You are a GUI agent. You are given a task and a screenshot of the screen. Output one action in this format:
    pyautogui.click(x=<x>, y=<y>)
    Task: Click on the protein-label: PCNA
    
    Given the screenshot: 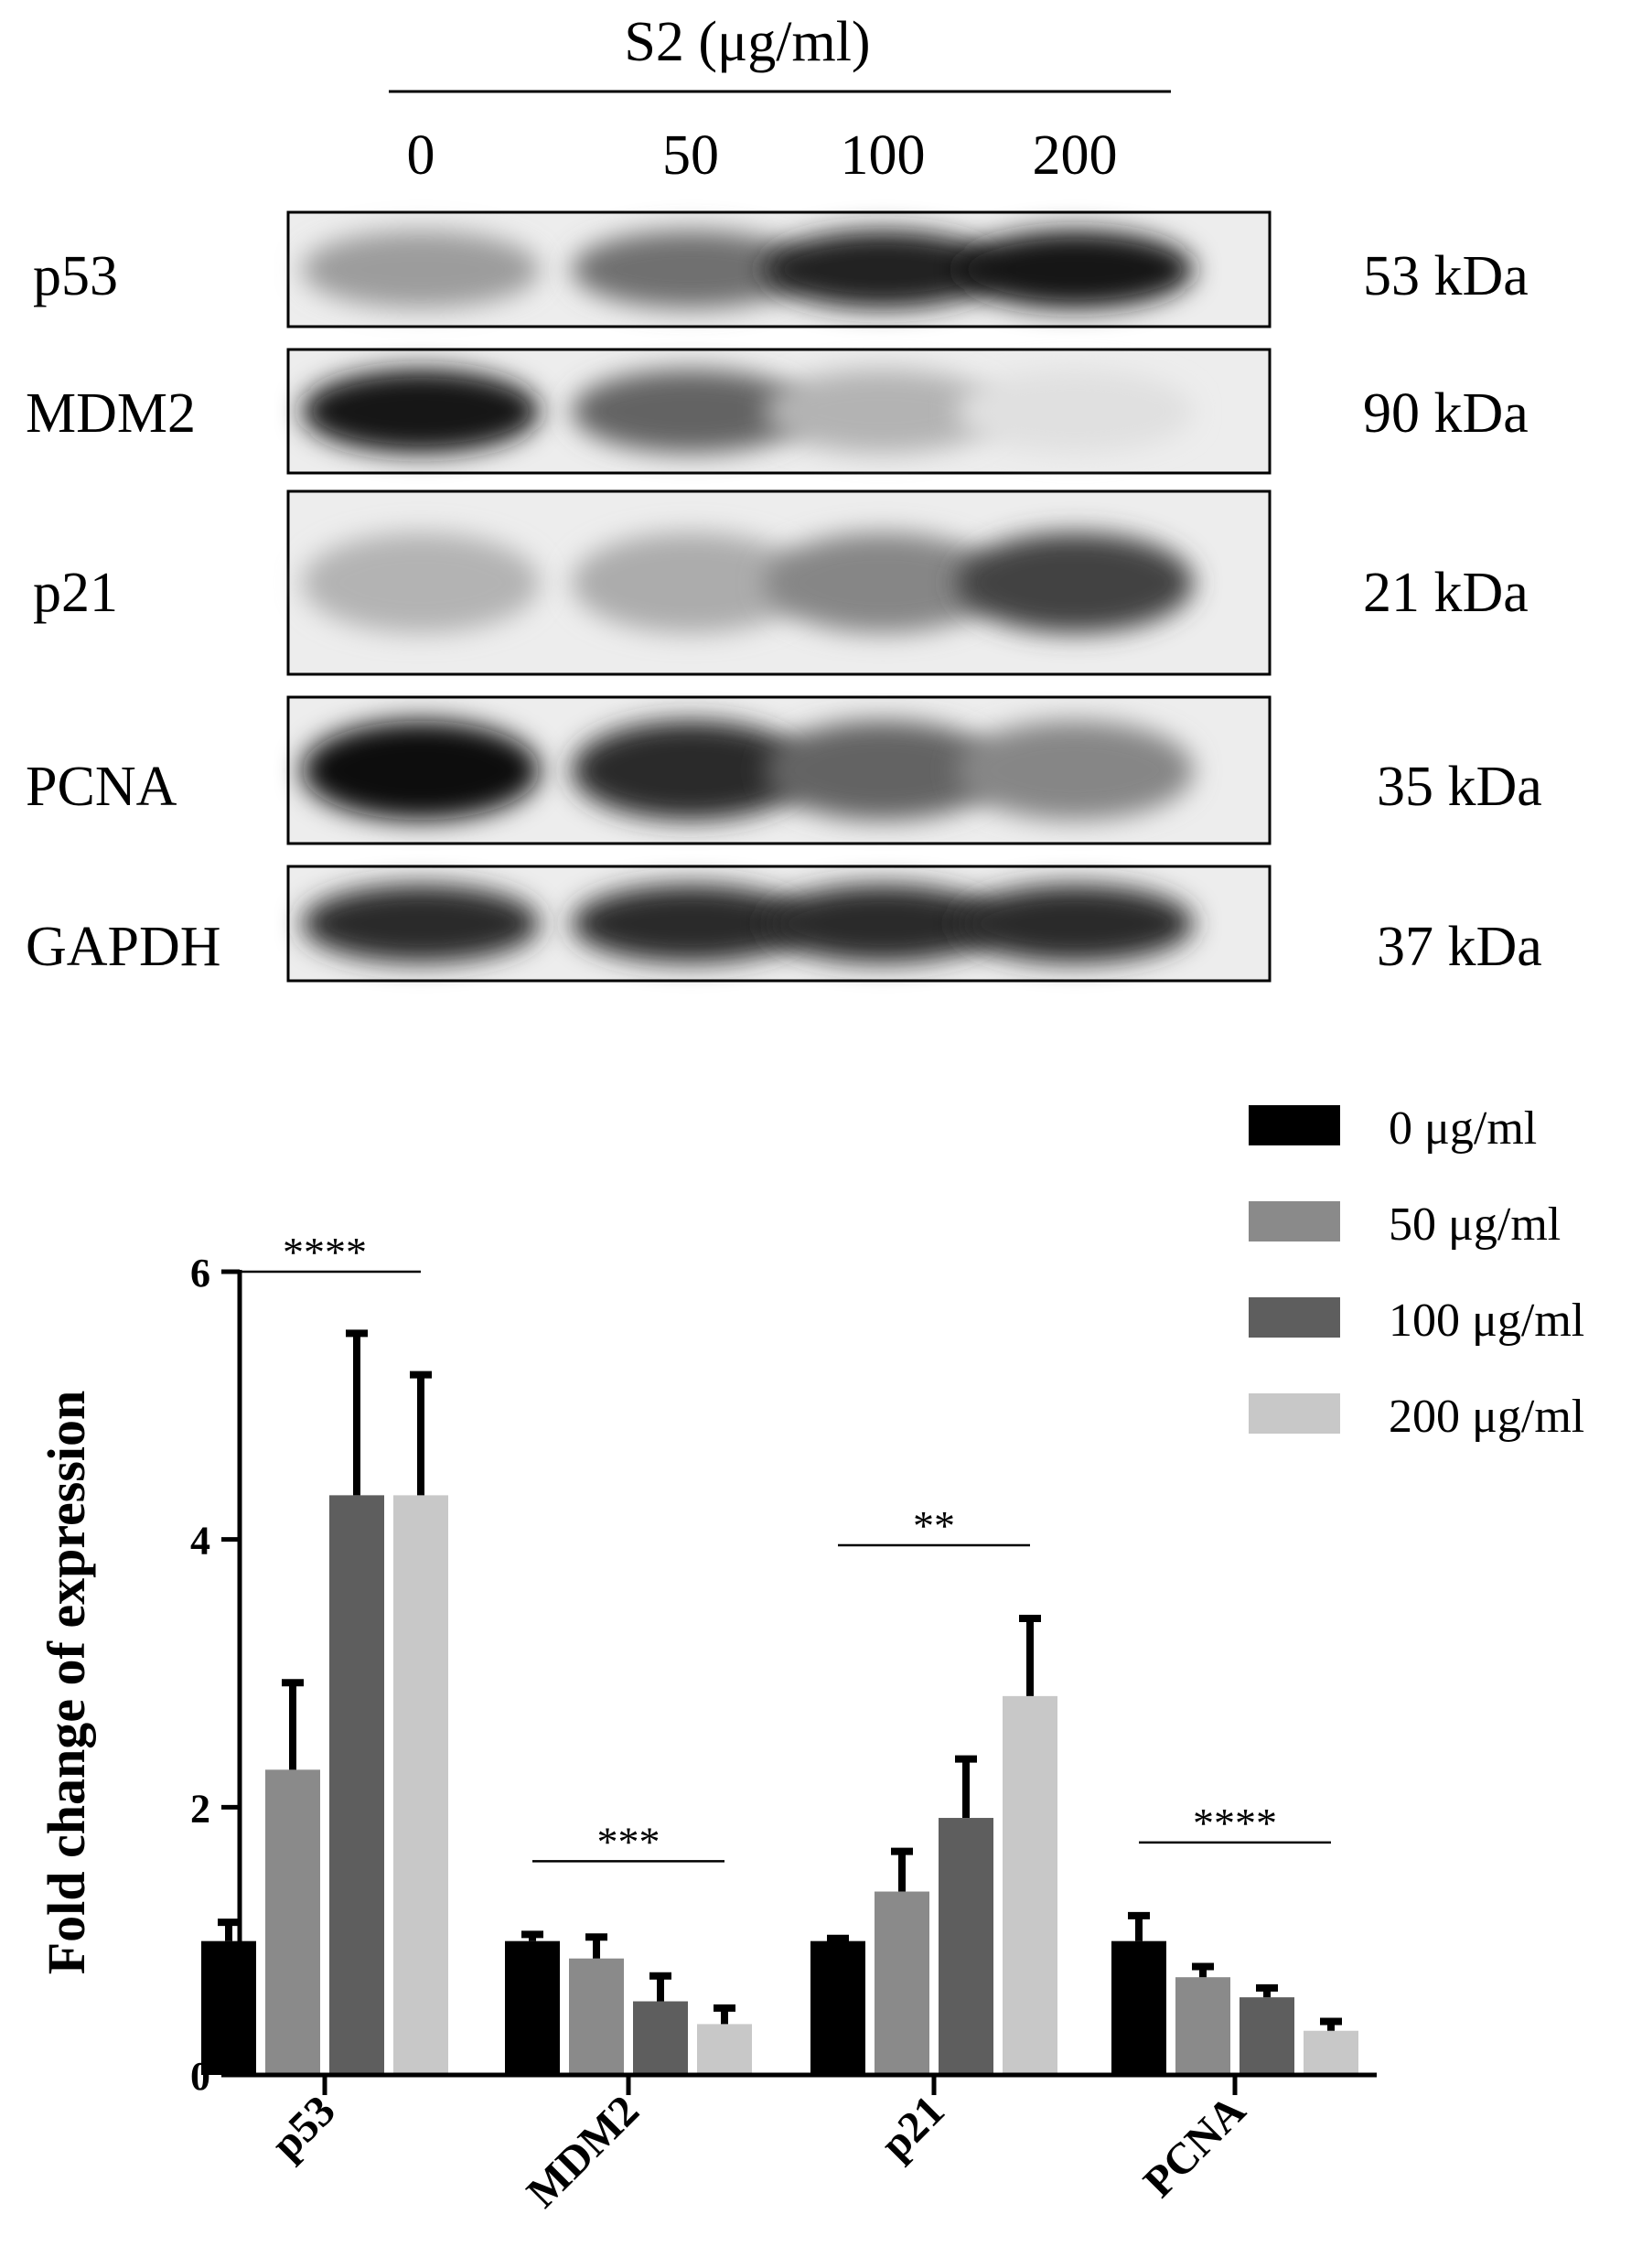 What is the action you would take?
    pyautogui.click(x=101, y=787)
    